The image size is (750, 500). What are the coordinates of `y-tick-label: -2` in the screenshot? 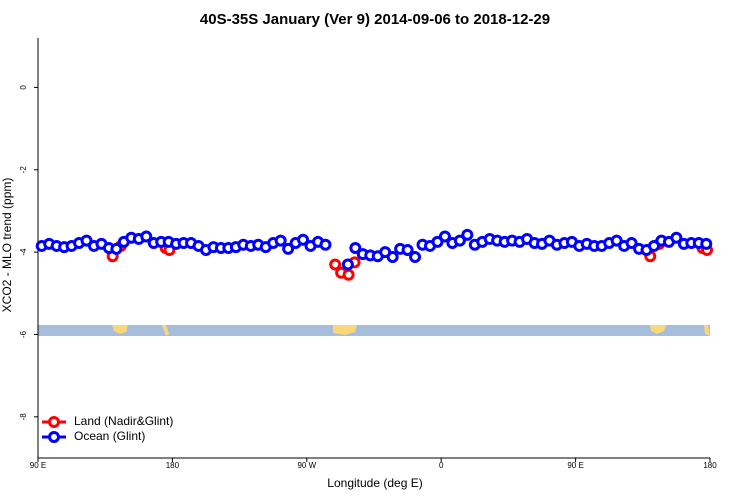 It's located at (23, 170).